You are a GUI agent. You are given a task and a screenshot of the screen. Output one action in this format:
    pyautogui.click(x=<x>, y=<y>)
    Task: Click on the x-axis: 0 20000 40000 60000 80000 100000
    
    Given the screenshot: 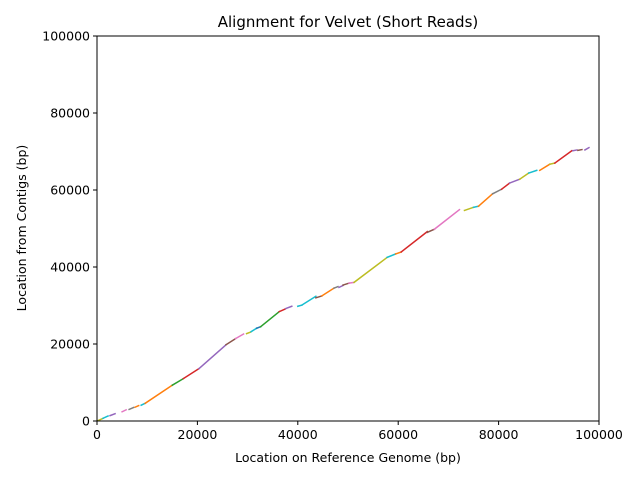 What is the action you would take?
    pyautogui.click(x=358, y=431)
    